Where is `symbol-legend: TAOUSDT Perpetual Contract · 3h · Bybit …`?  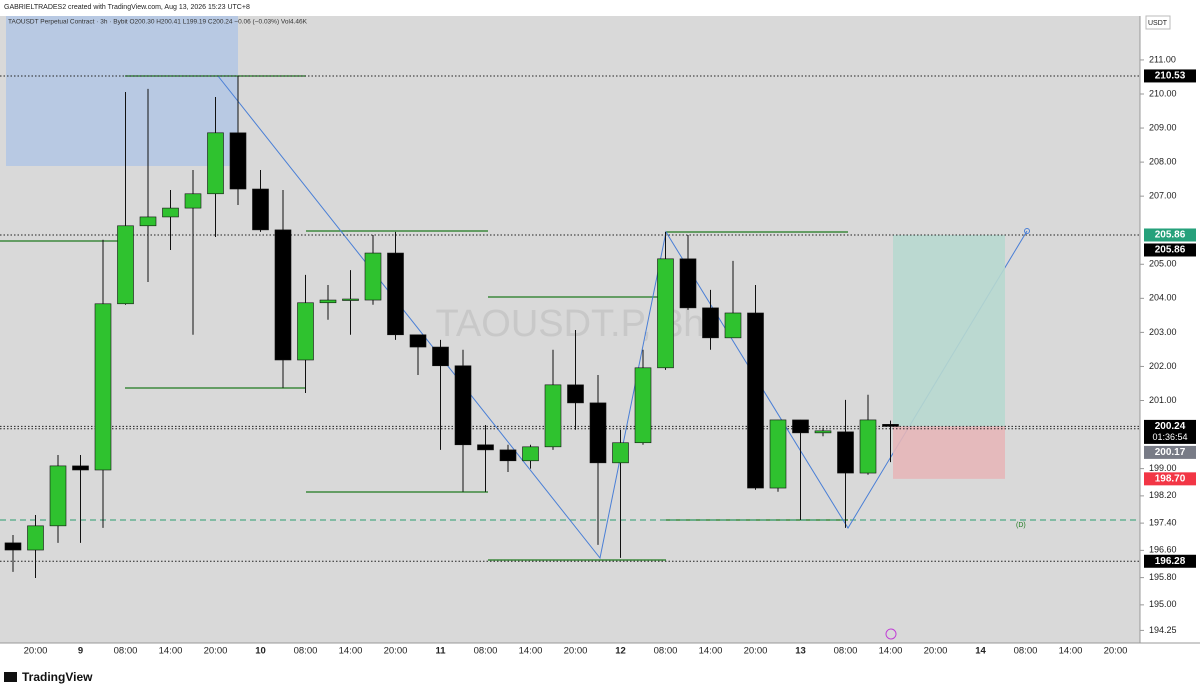
symbol-legend: TAOUSDT Perpetual Contract · 3h · Bybit … is located at coordinates (158, 22).